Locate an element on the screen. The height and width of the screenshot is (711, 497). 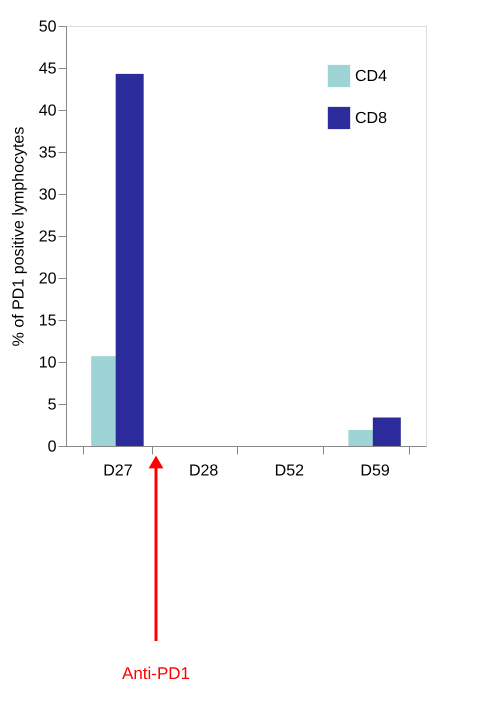
y-tick-label: 25 is located at coordinates (47, 237).